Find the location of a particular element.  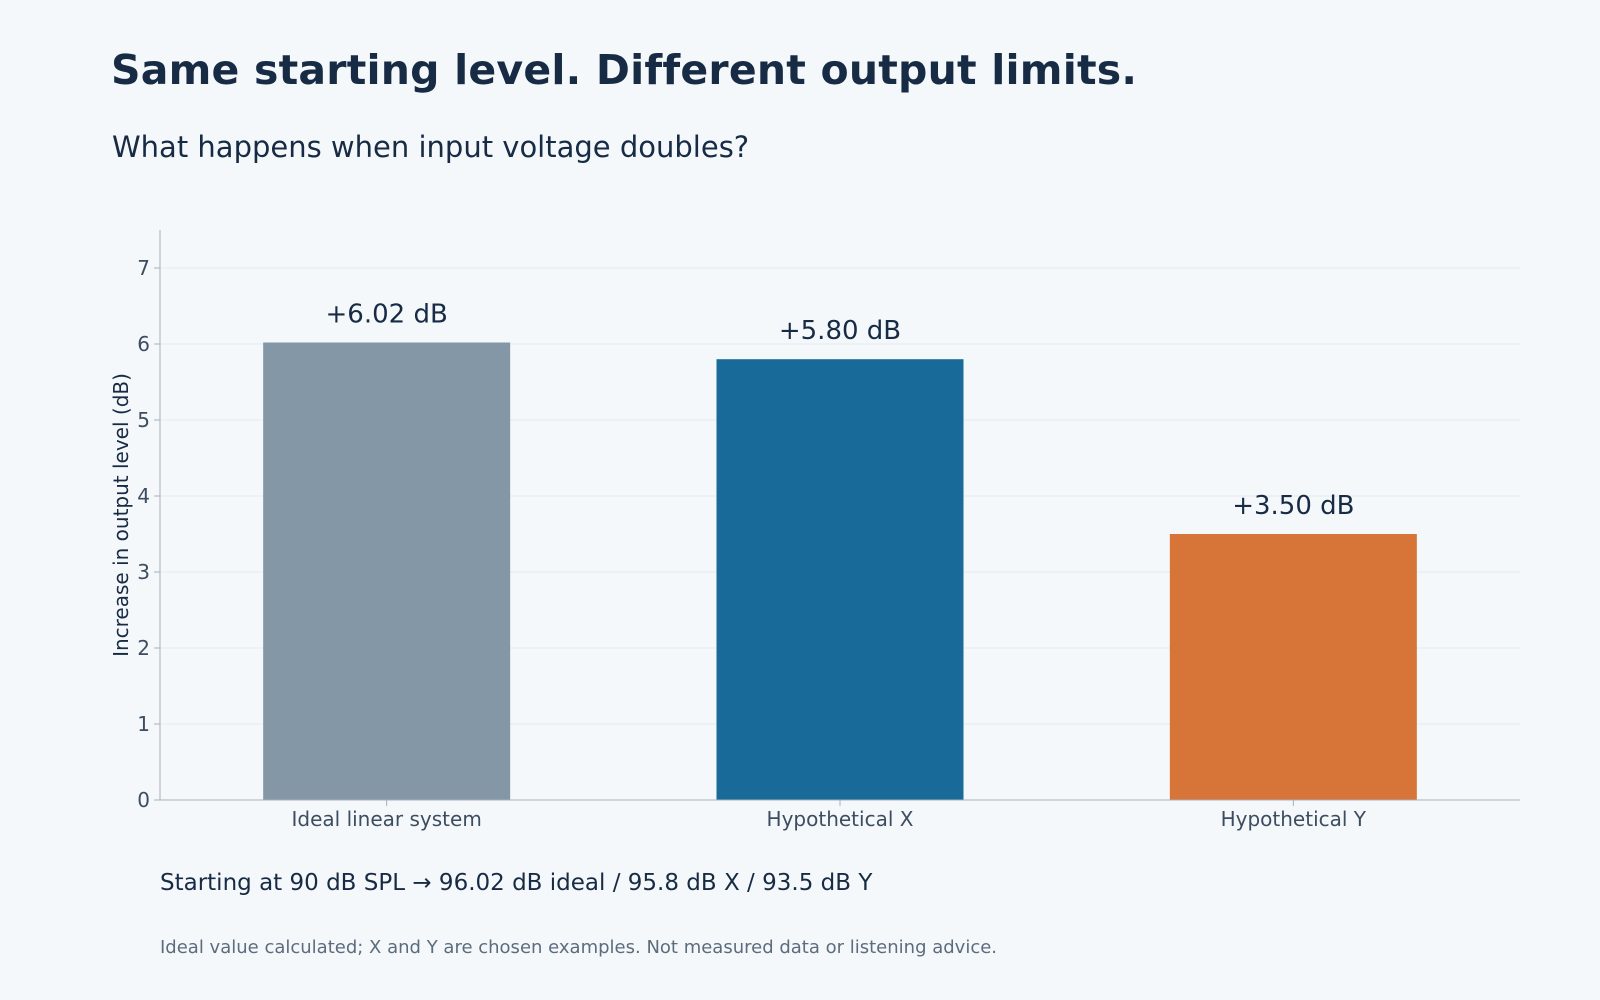

x-tick-label: Hypothetical Y is located at coordinates (1294, 819).